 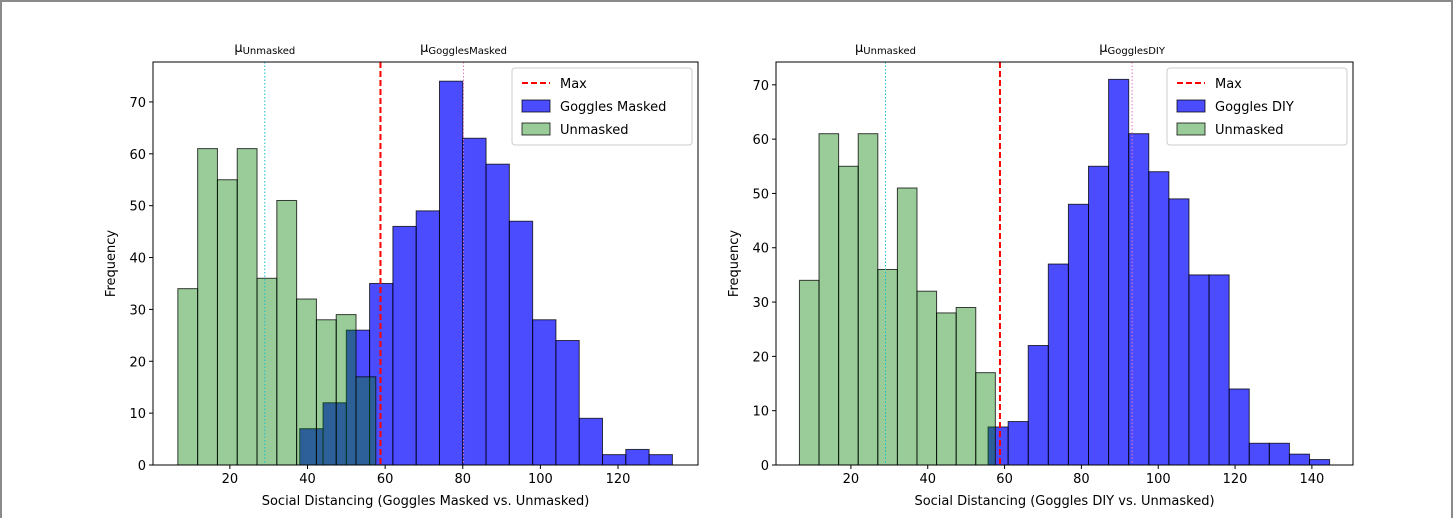 What do you see at coordinates (137, 155) in the screenshot?
I see `y-tick-label: 60` at bounding box center [137, 155].